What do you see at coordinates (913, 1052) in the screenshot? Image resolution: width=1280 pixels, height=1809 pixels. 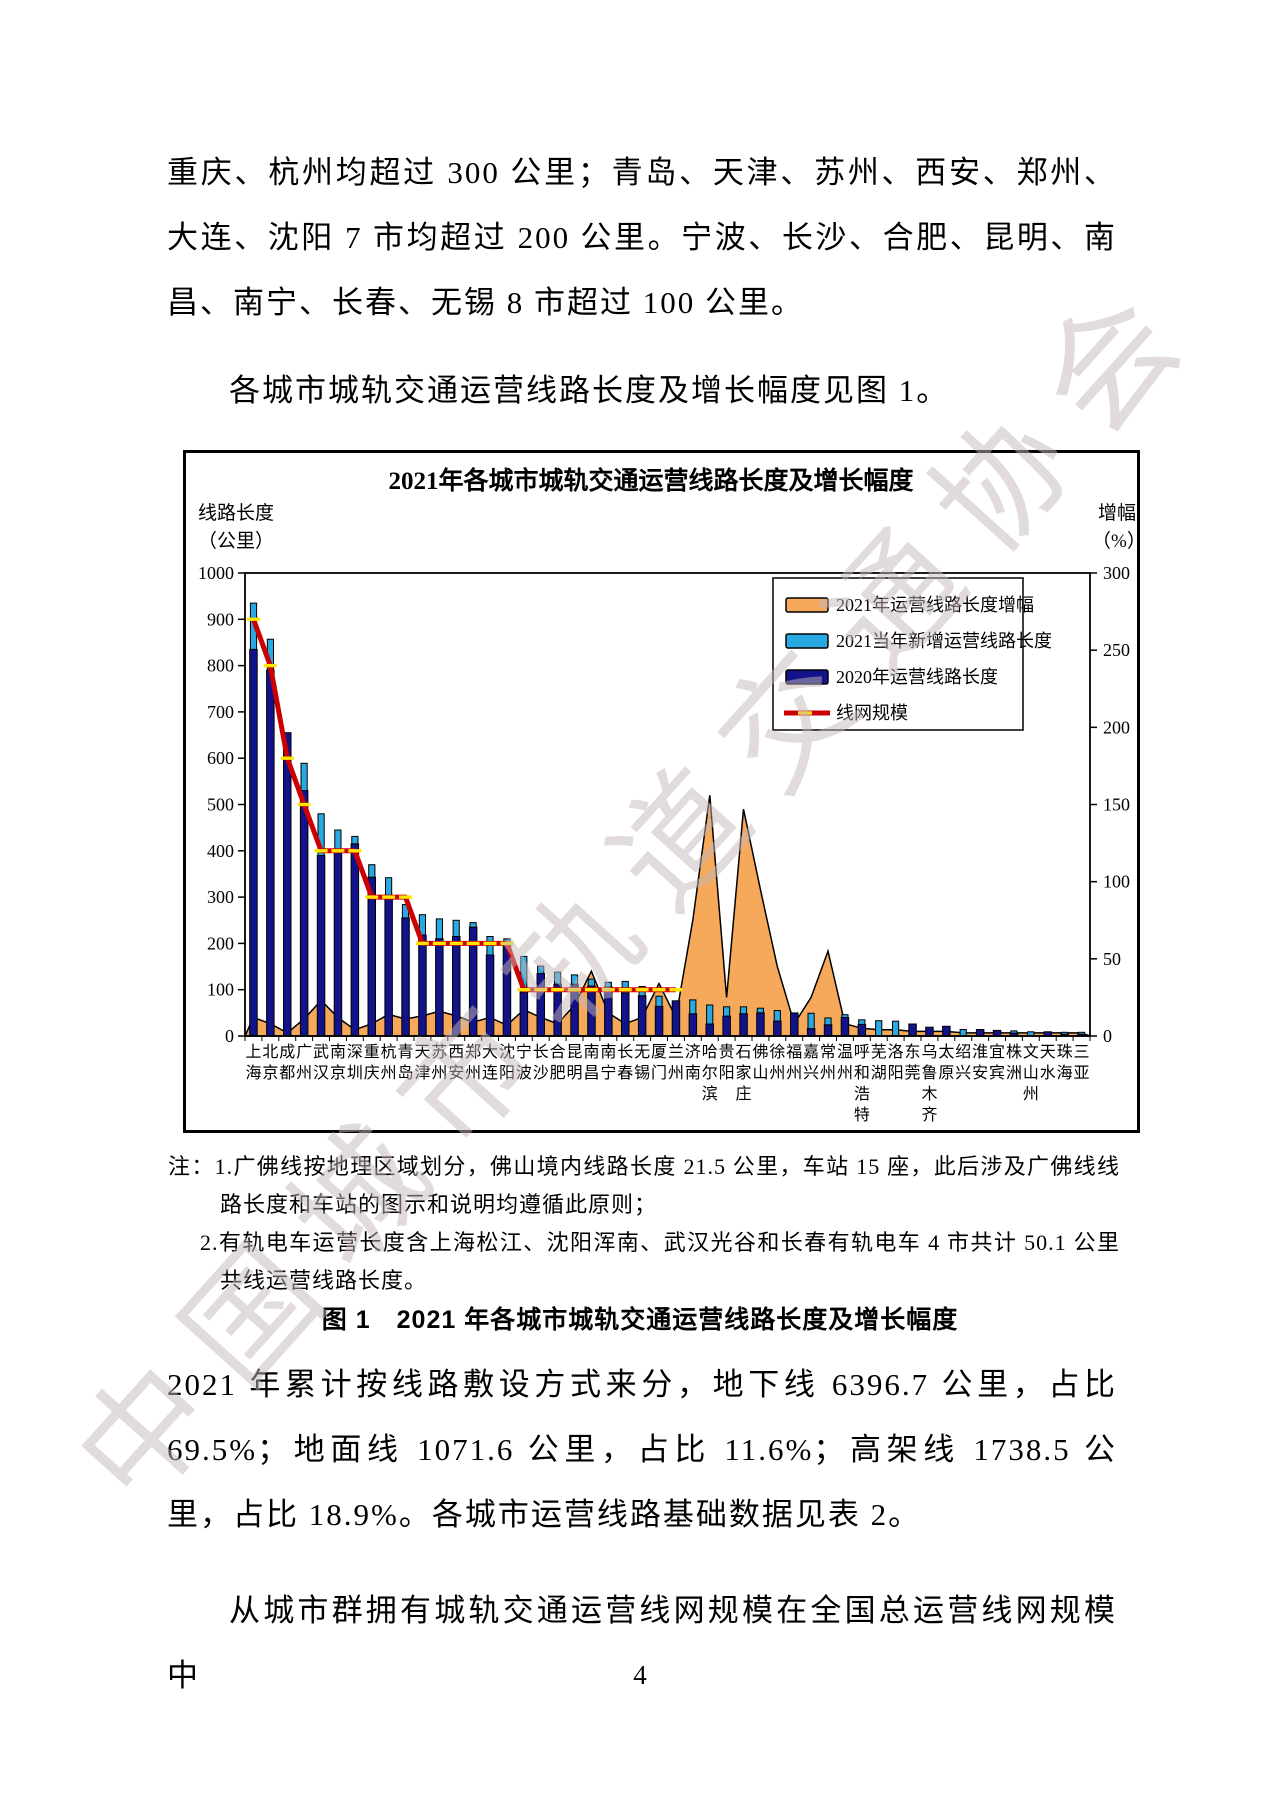 I see `svg-text: 东` at bounding box center [913, 1052].